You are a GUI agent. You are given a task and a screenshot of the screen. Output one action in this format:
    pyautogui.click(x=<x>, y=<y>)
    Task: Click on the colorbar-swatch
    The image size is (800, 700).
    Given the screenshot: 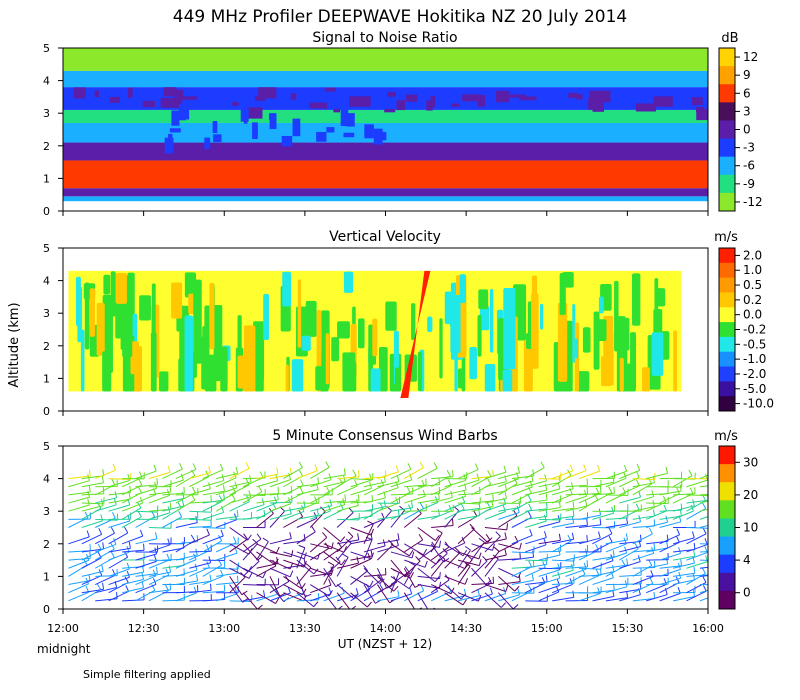 What is the action you would take?
    pyautogui.click(x=727, y=330)
    